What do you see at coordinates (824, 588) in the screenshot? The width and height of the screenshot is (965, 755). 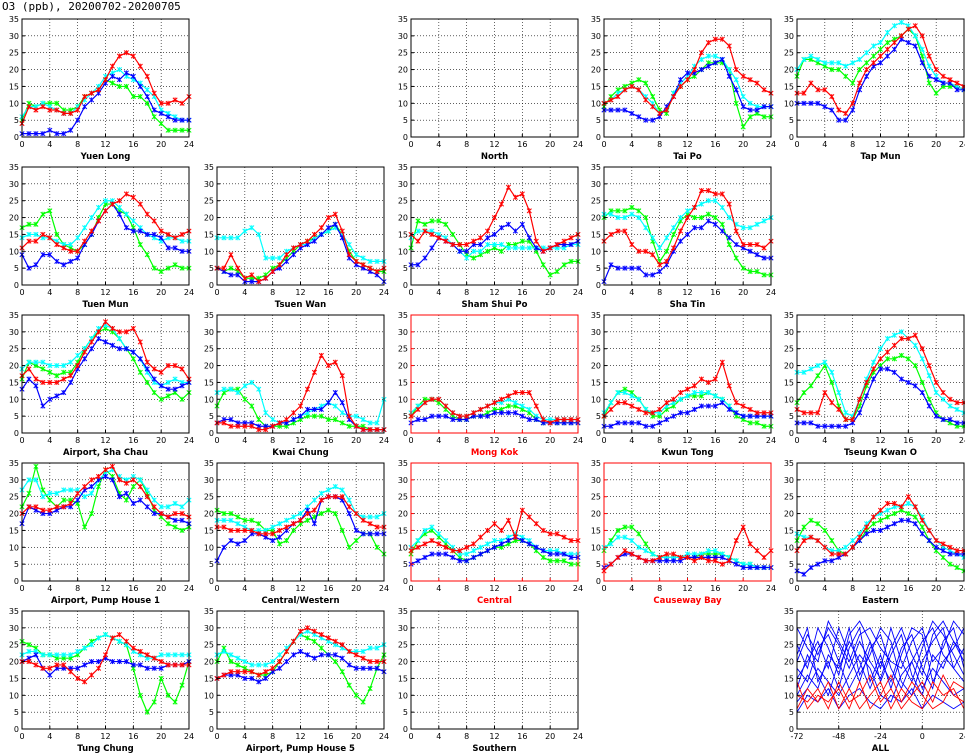 I see `x-tick-label: 4` at bounding box center [824, 588].